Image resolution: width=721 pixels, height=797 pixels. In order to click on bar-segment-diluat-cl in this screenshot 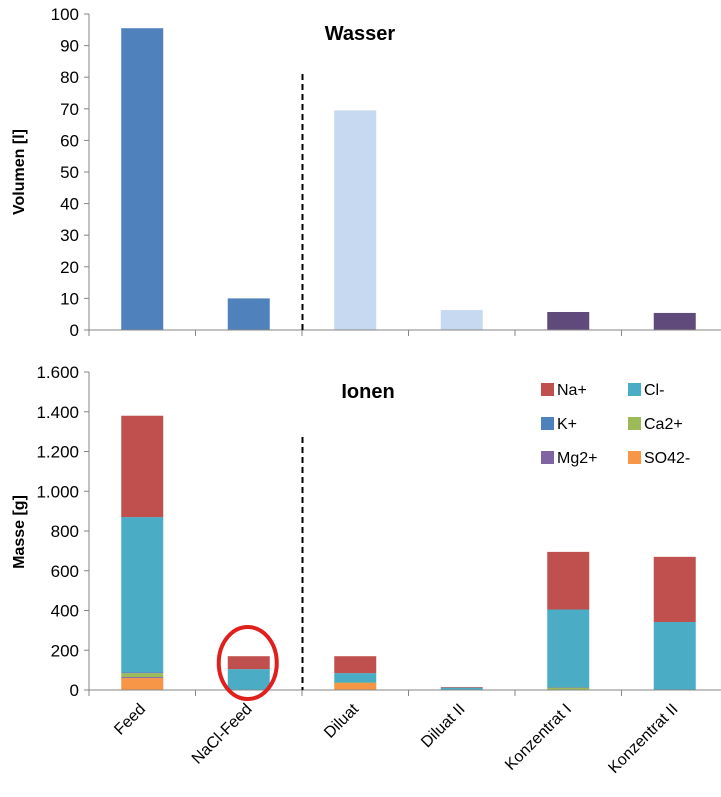, I will do `click(355, 678)`.